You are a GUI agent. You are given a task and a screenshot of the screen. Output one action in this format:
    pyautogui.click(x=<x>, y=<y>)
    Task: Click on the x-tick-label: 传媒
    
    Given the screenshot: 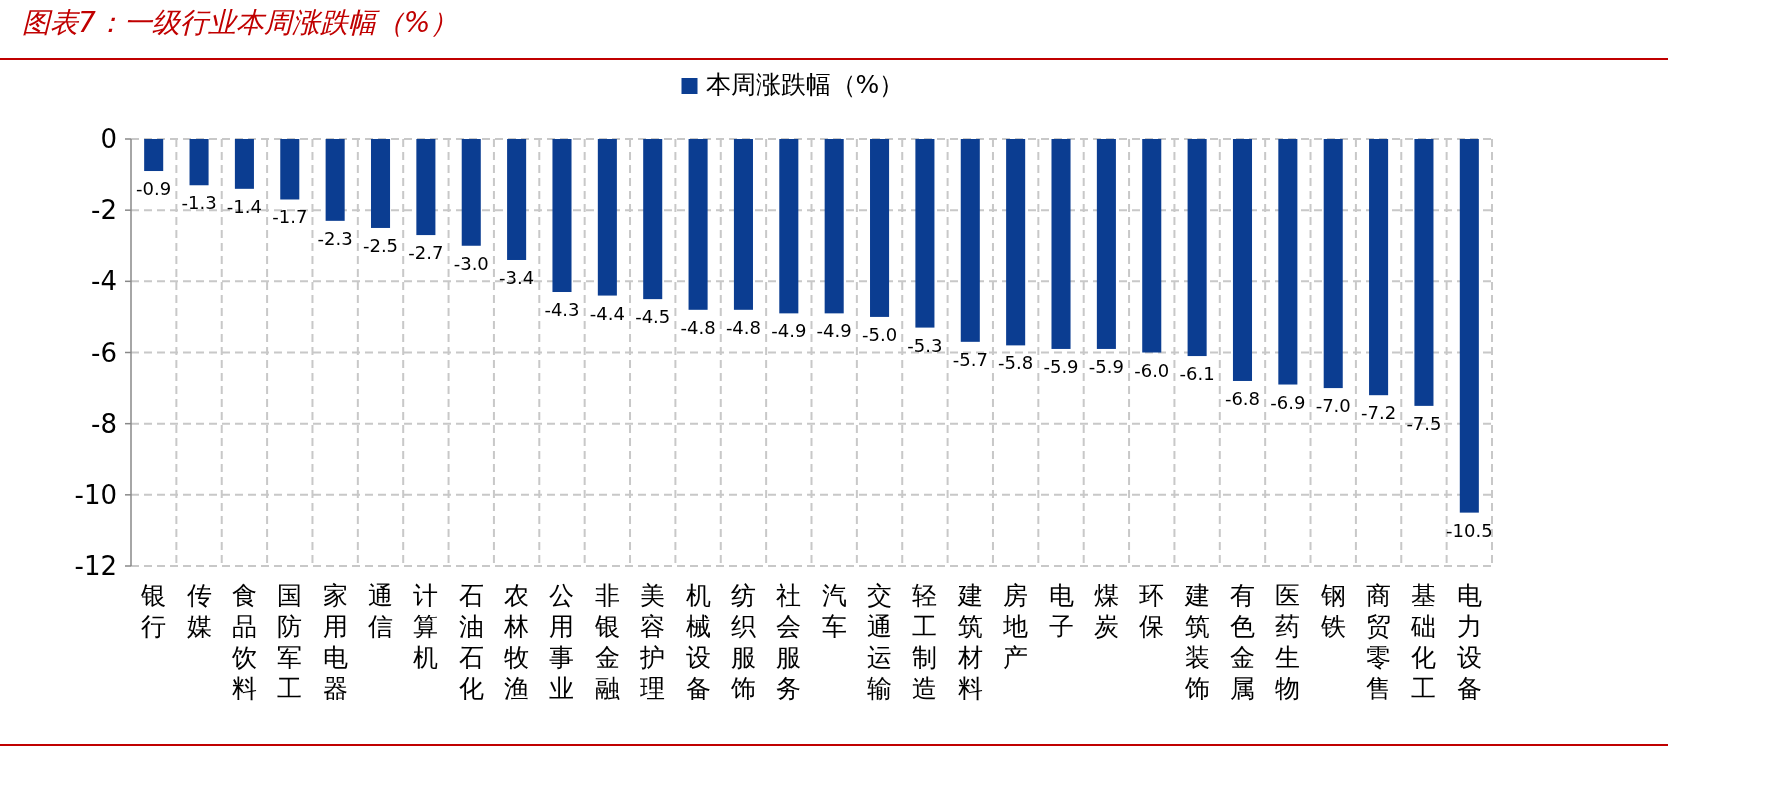 What is the action you would take?
    pyautogui.click(x=199, y=611)
    